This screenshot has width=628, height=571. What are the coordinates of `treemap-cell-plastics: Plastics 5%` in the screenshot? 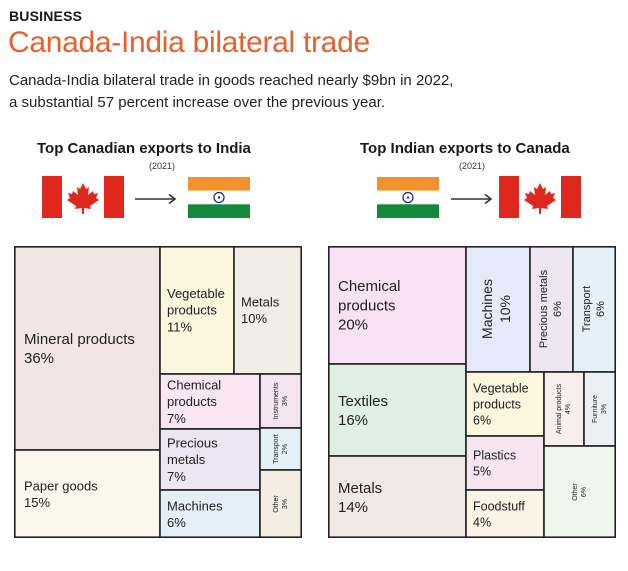 It's located at (505, 463).